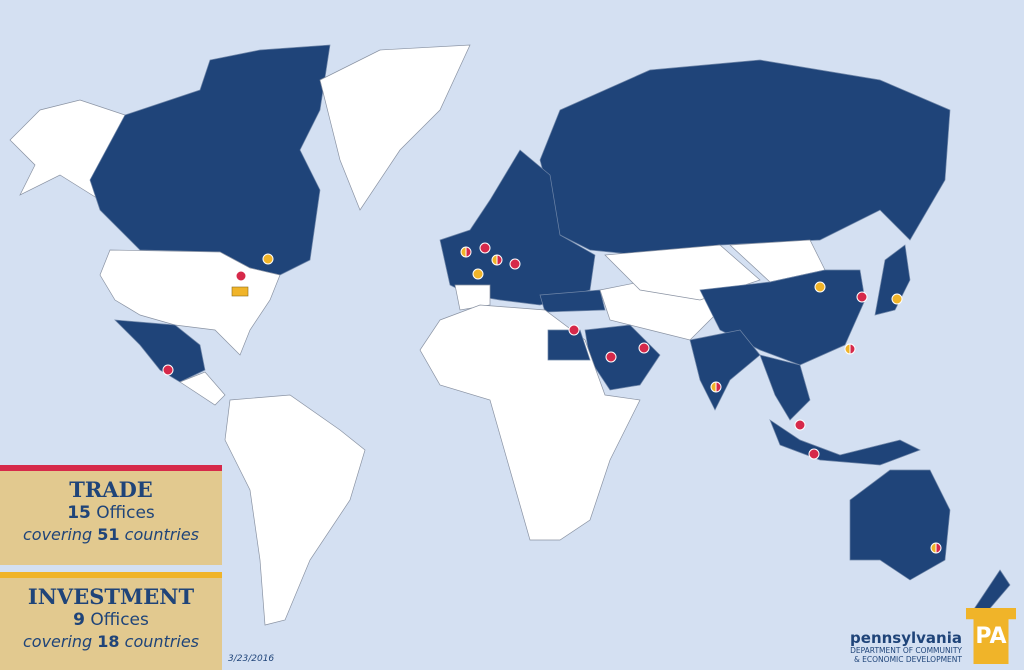 This screenshot has height=670, width=1024. What do you see at coordinates (202, 388) in the screenshot?
I see `central-america` at bounding box center [202, 388].